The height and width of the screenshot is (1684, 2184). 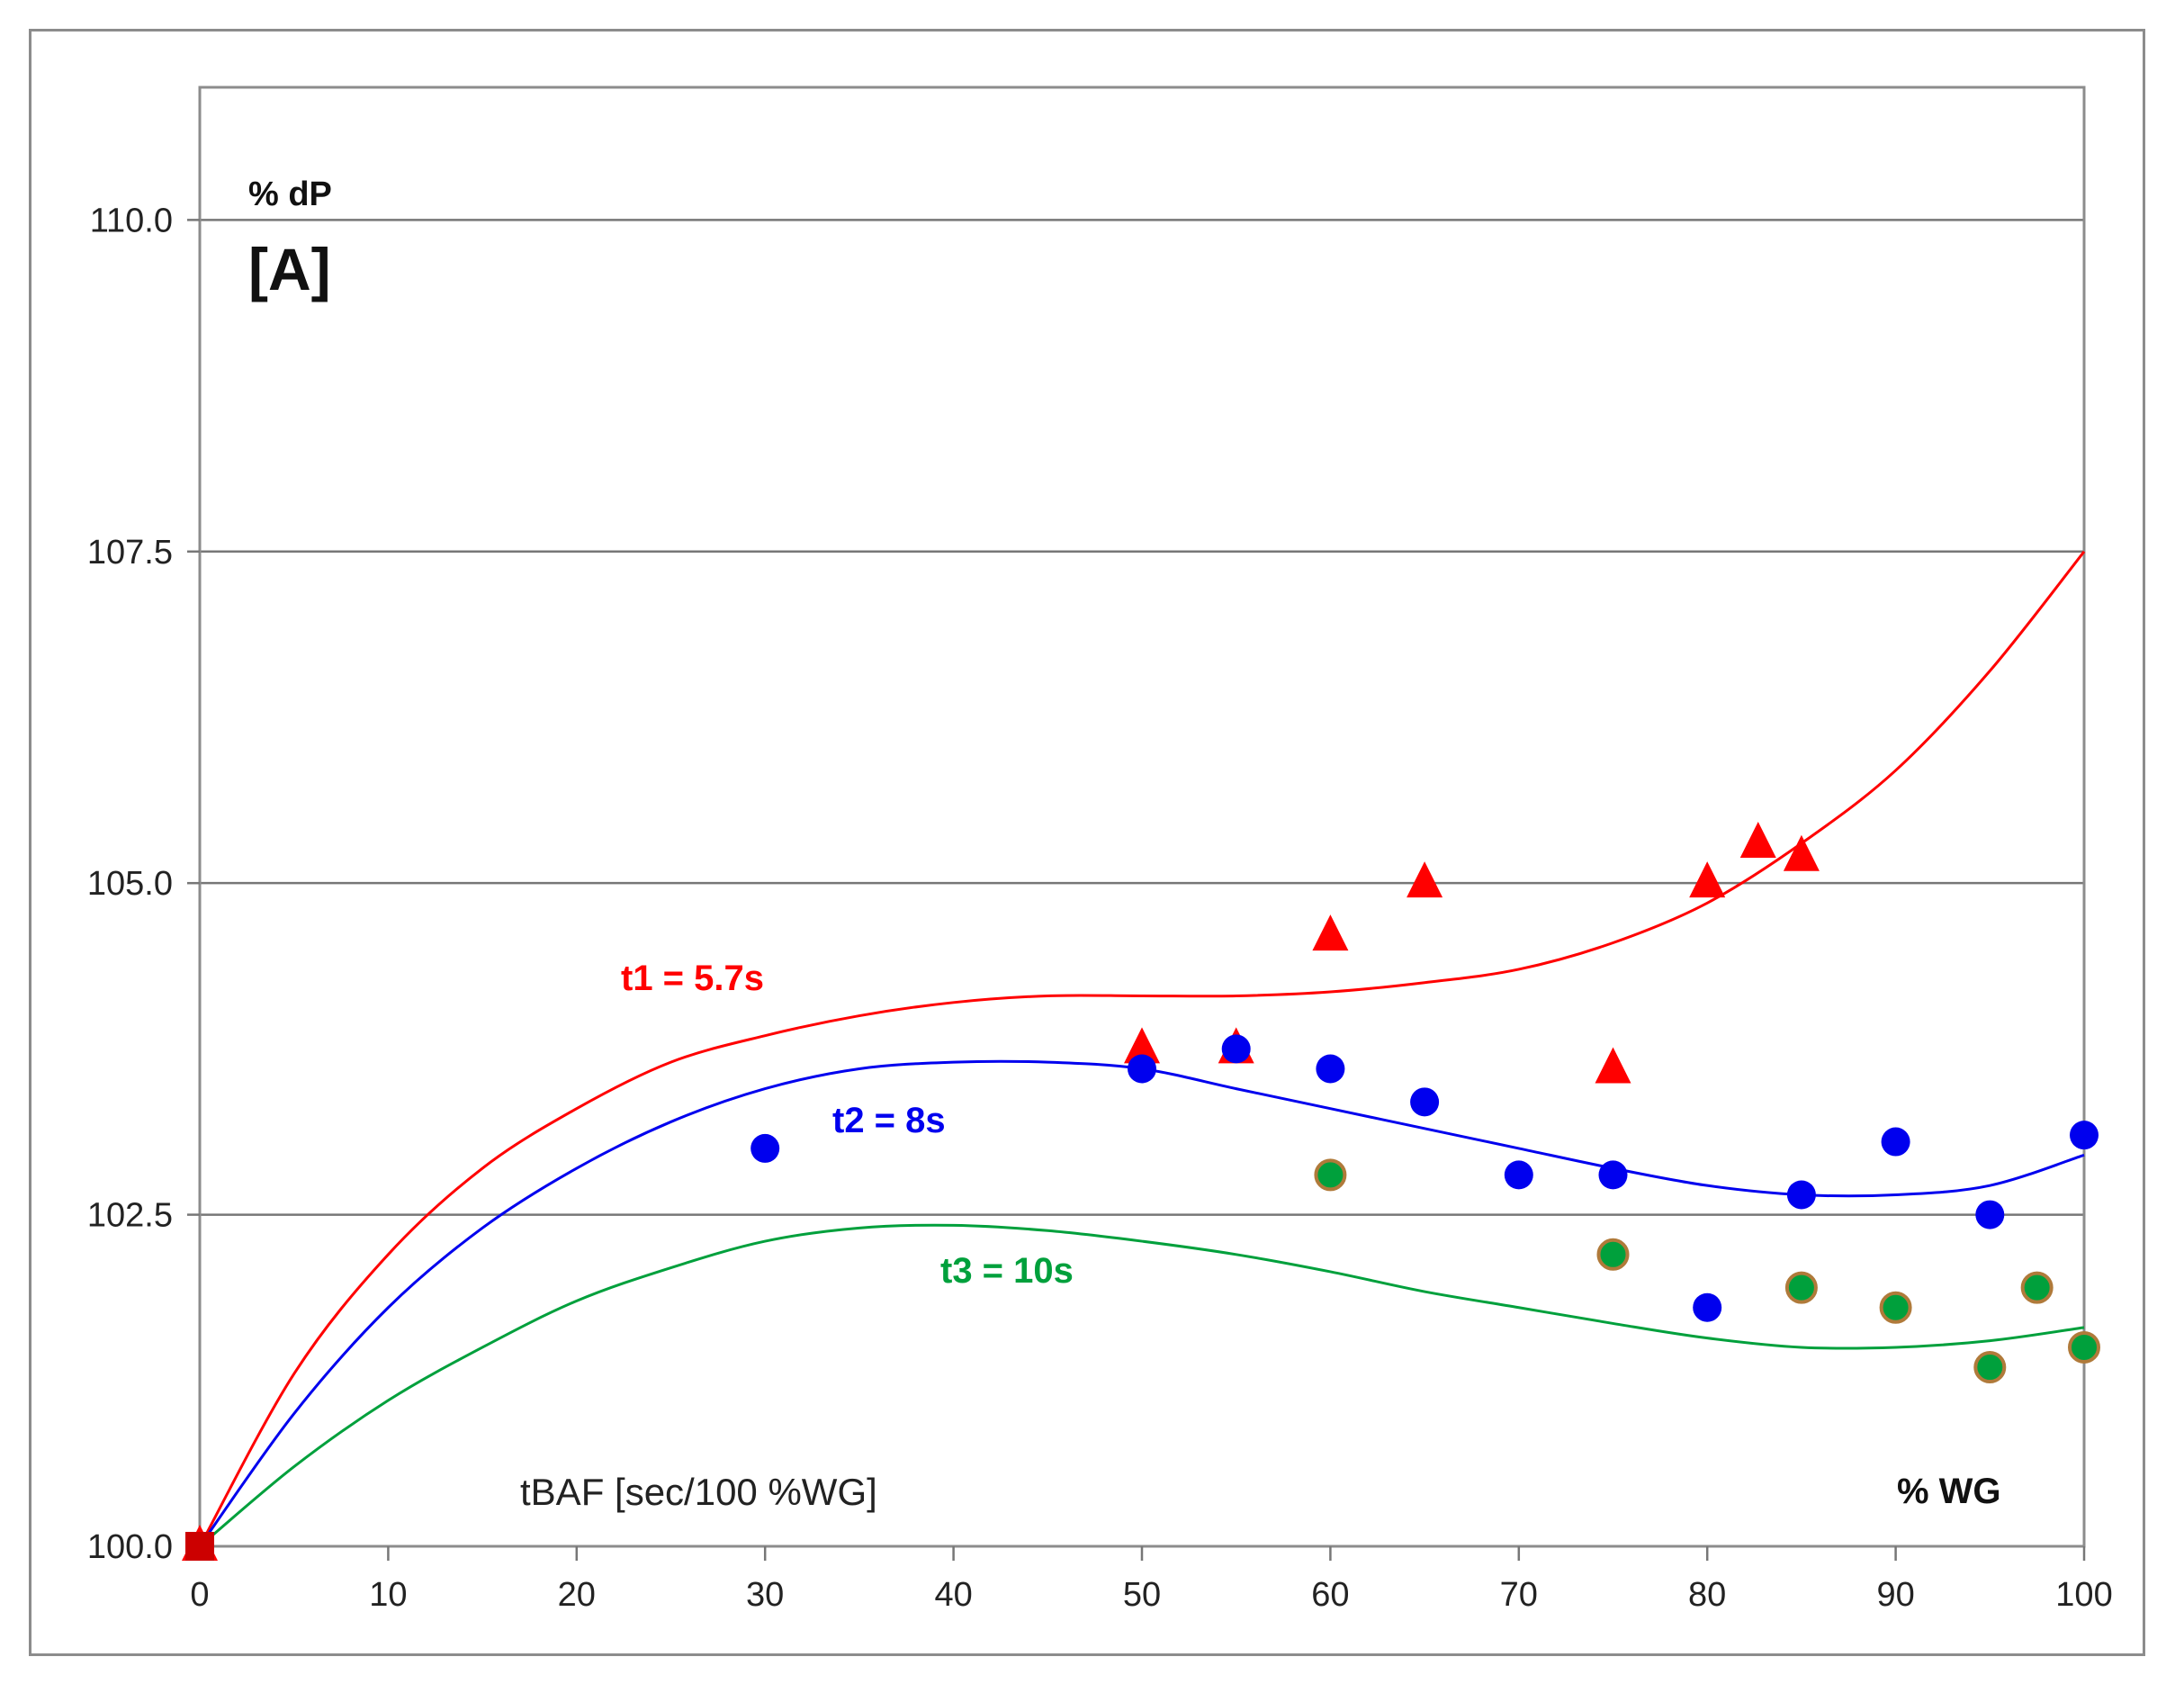 I want to click on y-tick-label: 102.5, so click(x=130, y=1216).